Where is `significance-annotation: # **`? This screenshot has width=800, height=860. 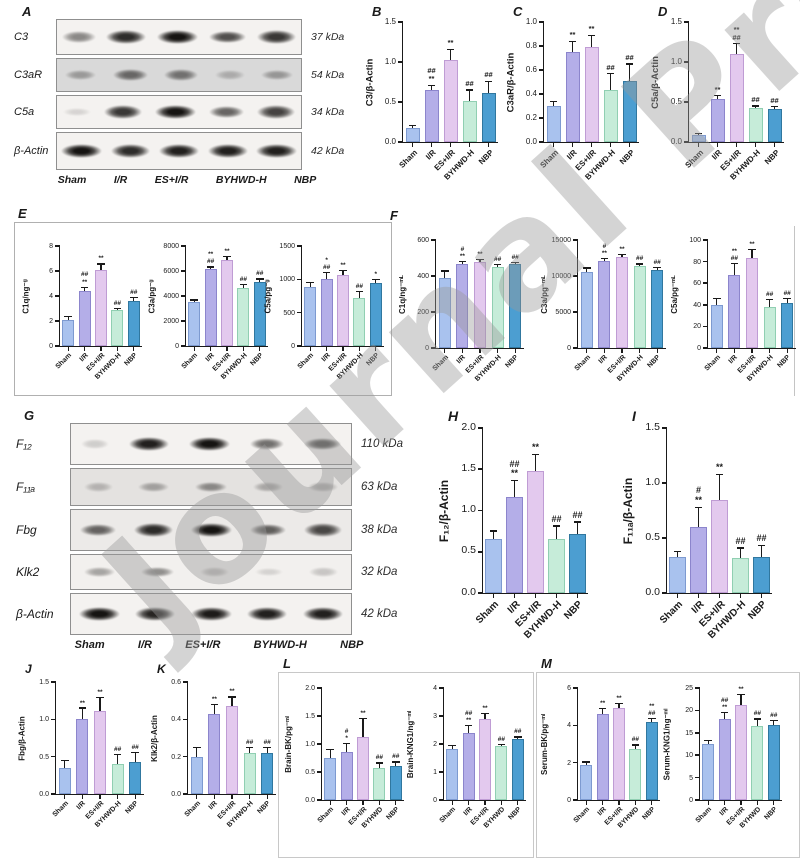 significance-annotation: # ** is located at coordinates (604, 250).